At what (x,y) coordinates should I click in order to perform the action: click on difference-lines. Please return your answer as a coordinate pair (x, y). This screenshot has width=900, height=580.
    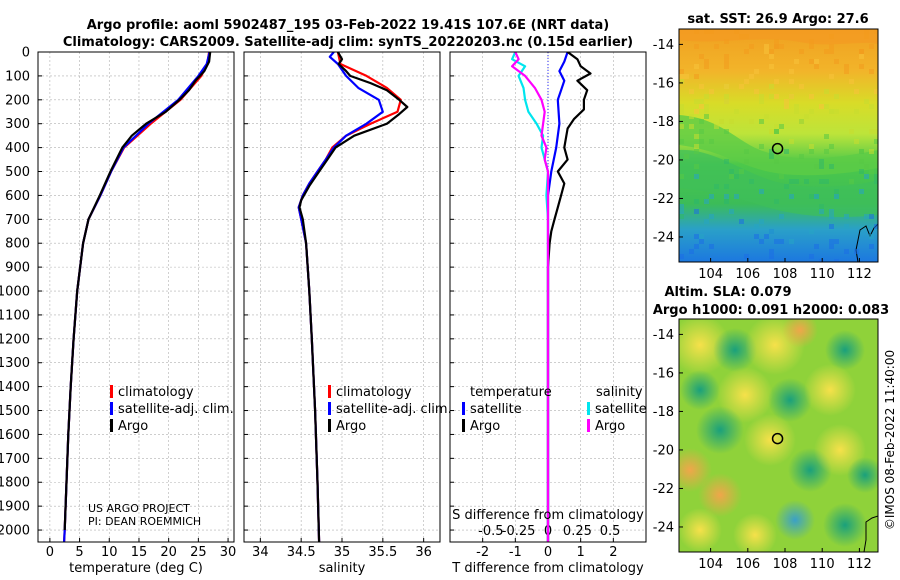
    Looking at the image, I should click on (551, 297).